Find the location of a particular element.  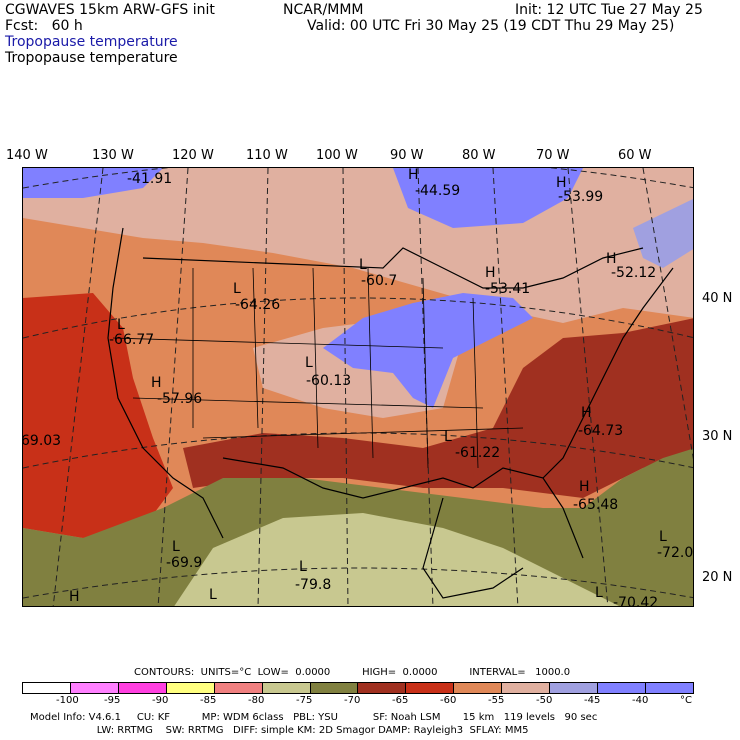

lon-label: 90 W is located at coordinates (407, 155).